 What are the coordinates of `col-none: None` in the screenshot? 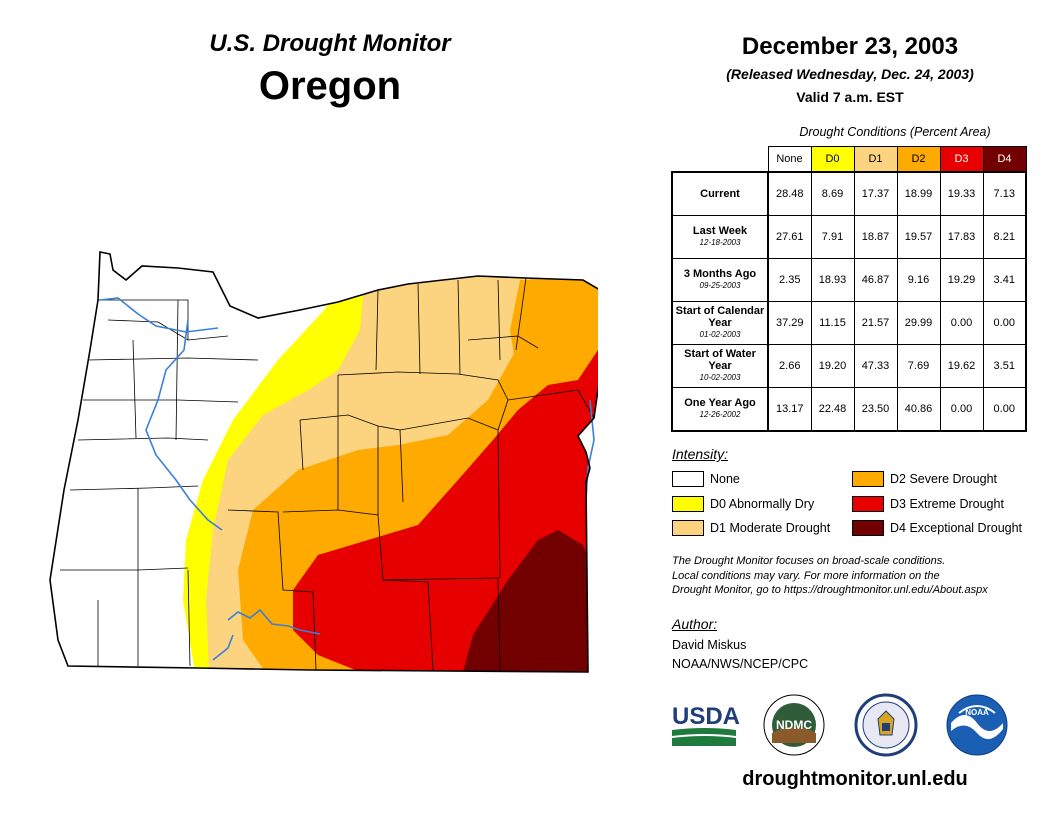 It's located at (789, 159).